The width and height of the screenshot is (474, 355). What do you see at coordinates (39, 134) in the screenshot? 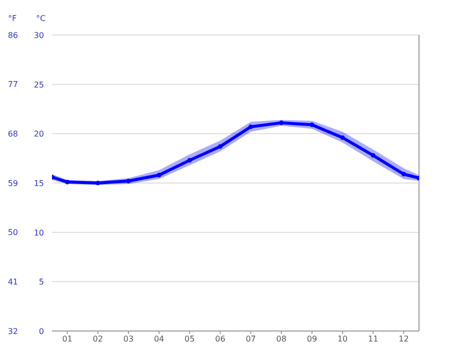
I see `y-tick-label: 20` at bounding box center [39, 134].